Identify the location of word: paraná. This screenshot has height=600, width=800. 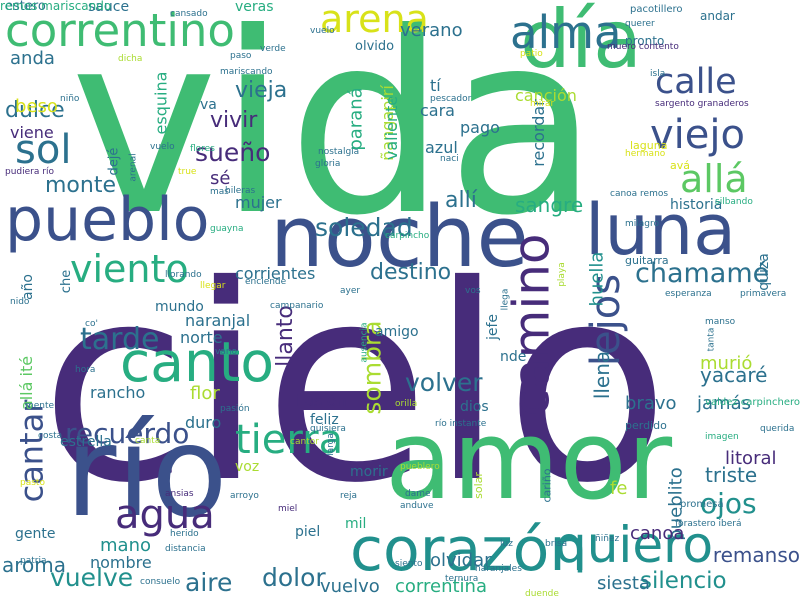
(356, 119).